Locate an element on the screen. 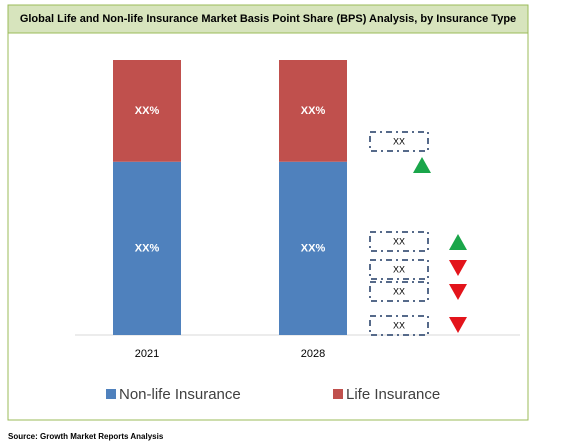  source: Source: Growth Market Reports Analysis is located at coordinates (86, 436).